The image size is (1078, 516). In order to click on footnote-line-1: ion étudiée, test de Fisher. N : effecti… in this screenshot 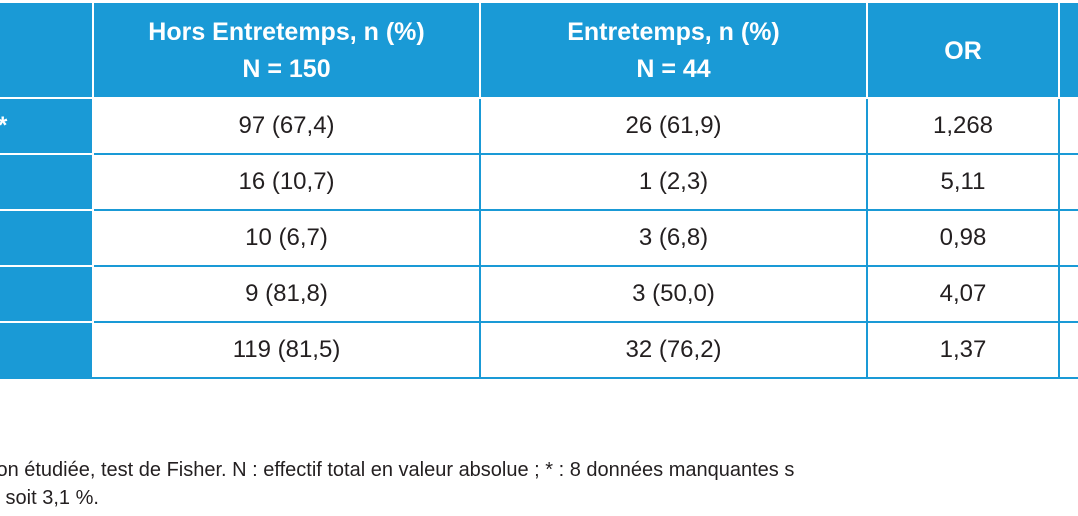, I will do `click(397, 470)`.